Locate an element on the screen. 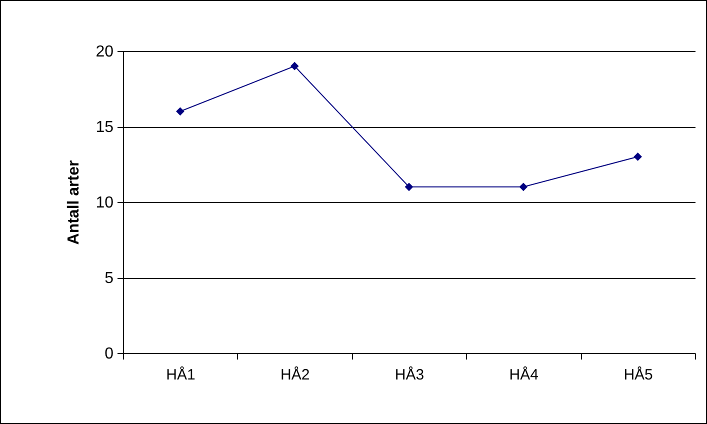 The height and width of the screenshot is (424, 707). y-tick-label: 15 is located at coordinates (105, 127).